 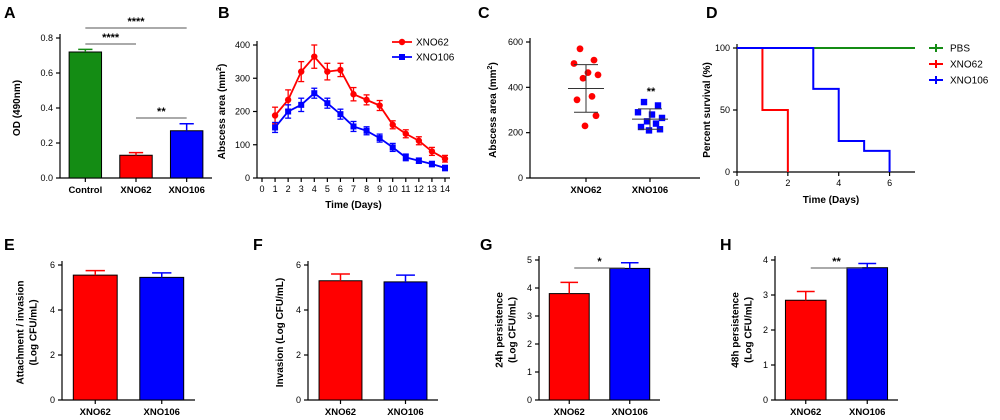 What do you see at coordinates (10, 13) in the screenshot?
I see `panel-label-a: A` at bounding box center [10, 13].